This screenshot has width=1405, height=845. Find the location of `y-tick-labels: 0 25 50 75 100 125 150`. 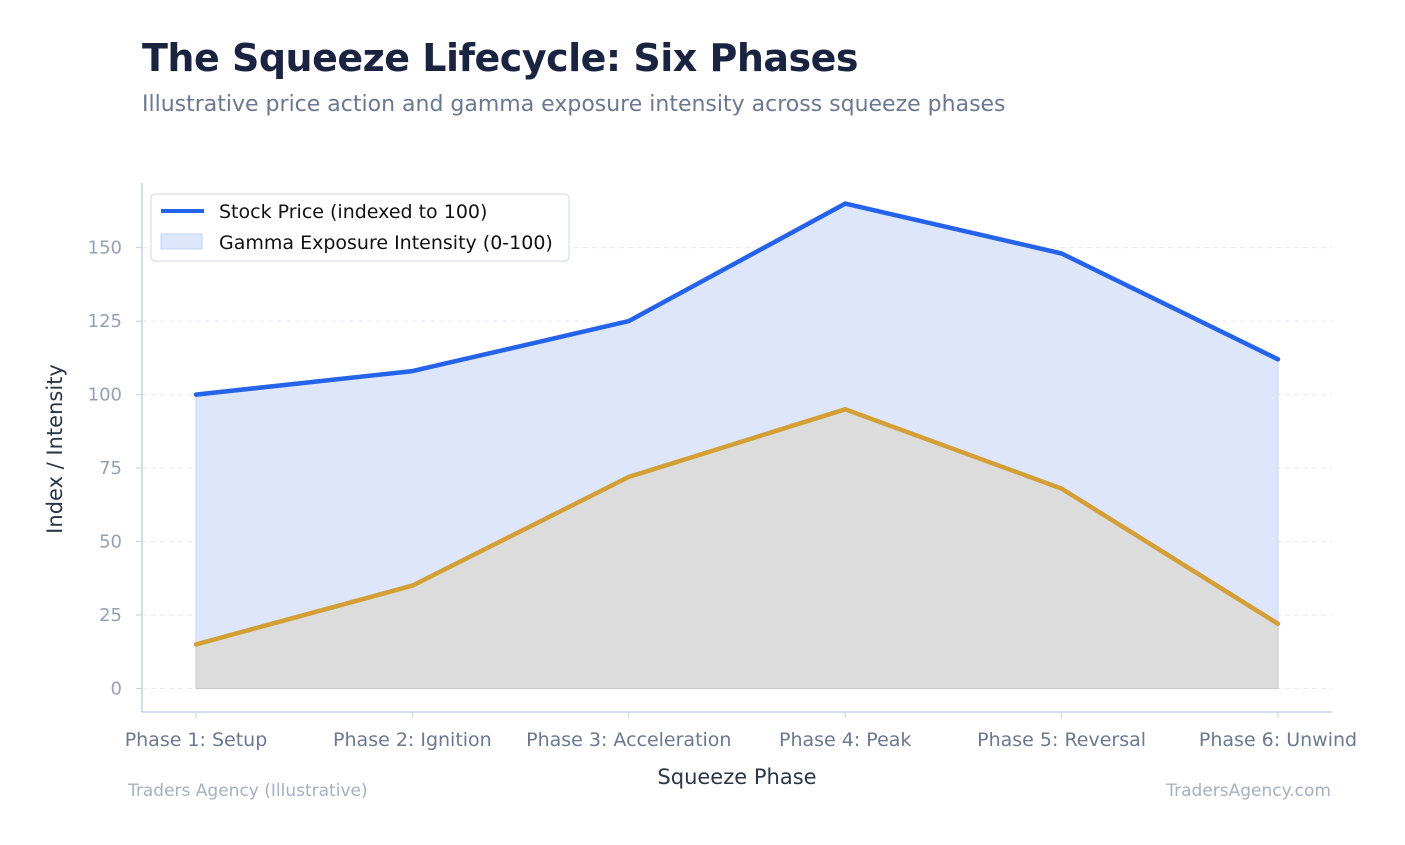

y-tick-labels: 0 25 50 75 100 125 150 is located at coordinates (105, 469).